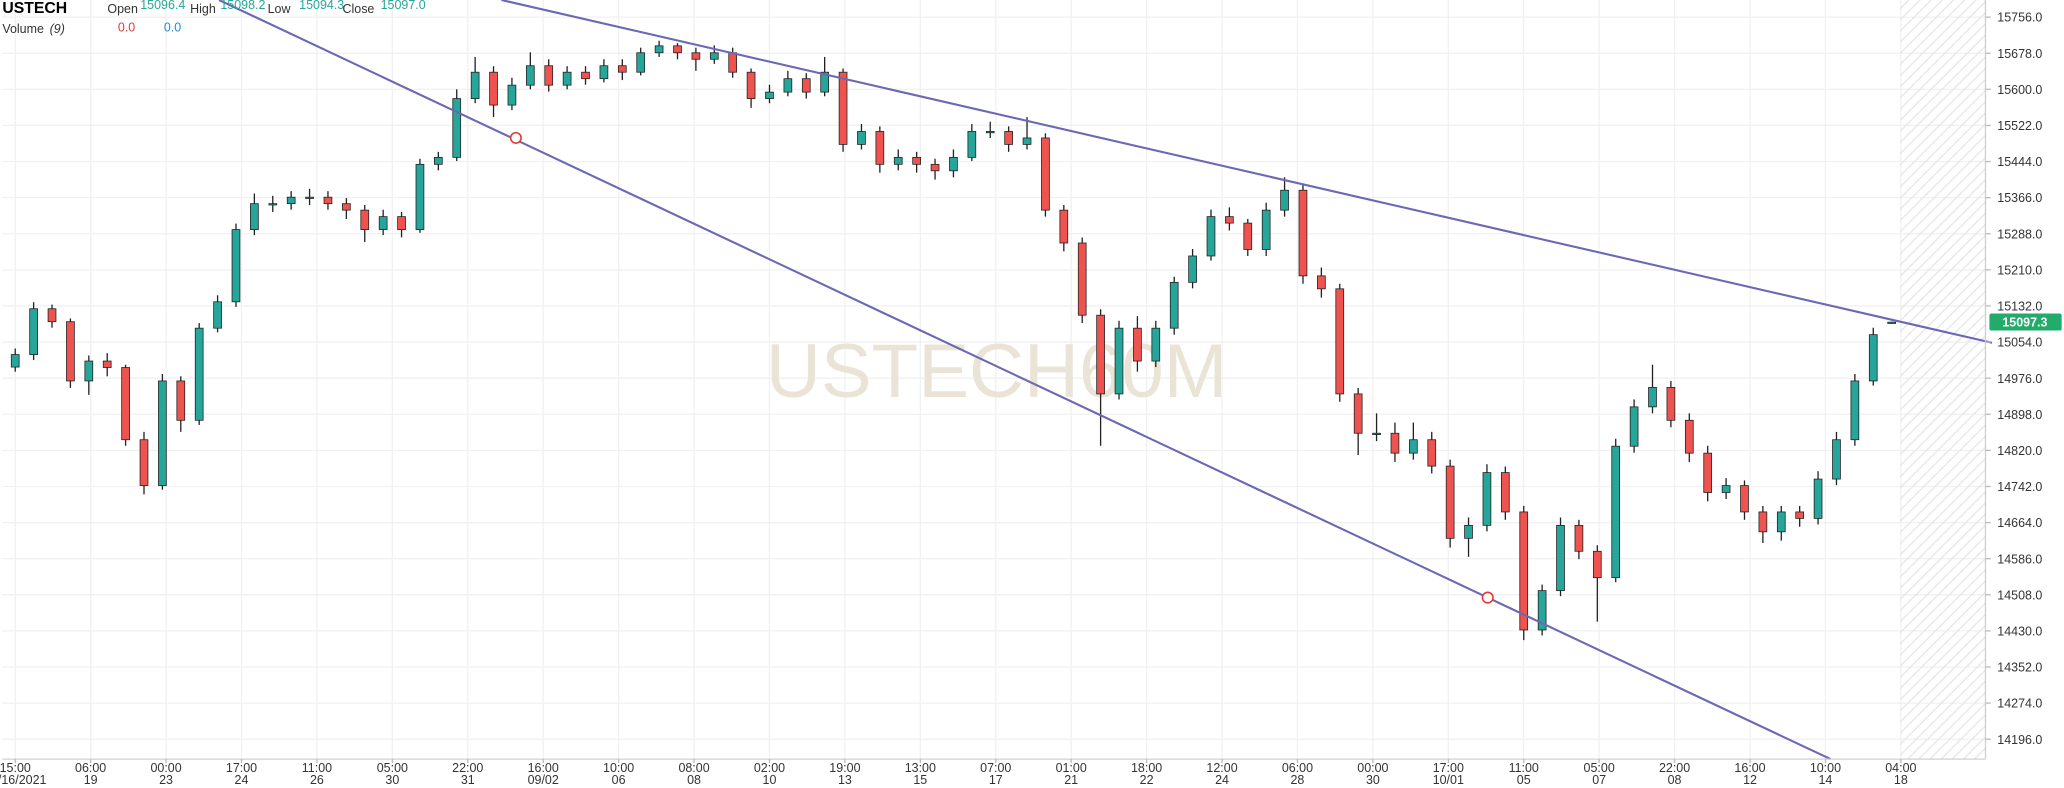  What do you see at coordinates (693, 768) in the screenshot?
I see `x-tick-label: 08:00` at bounding box center [693, 768].